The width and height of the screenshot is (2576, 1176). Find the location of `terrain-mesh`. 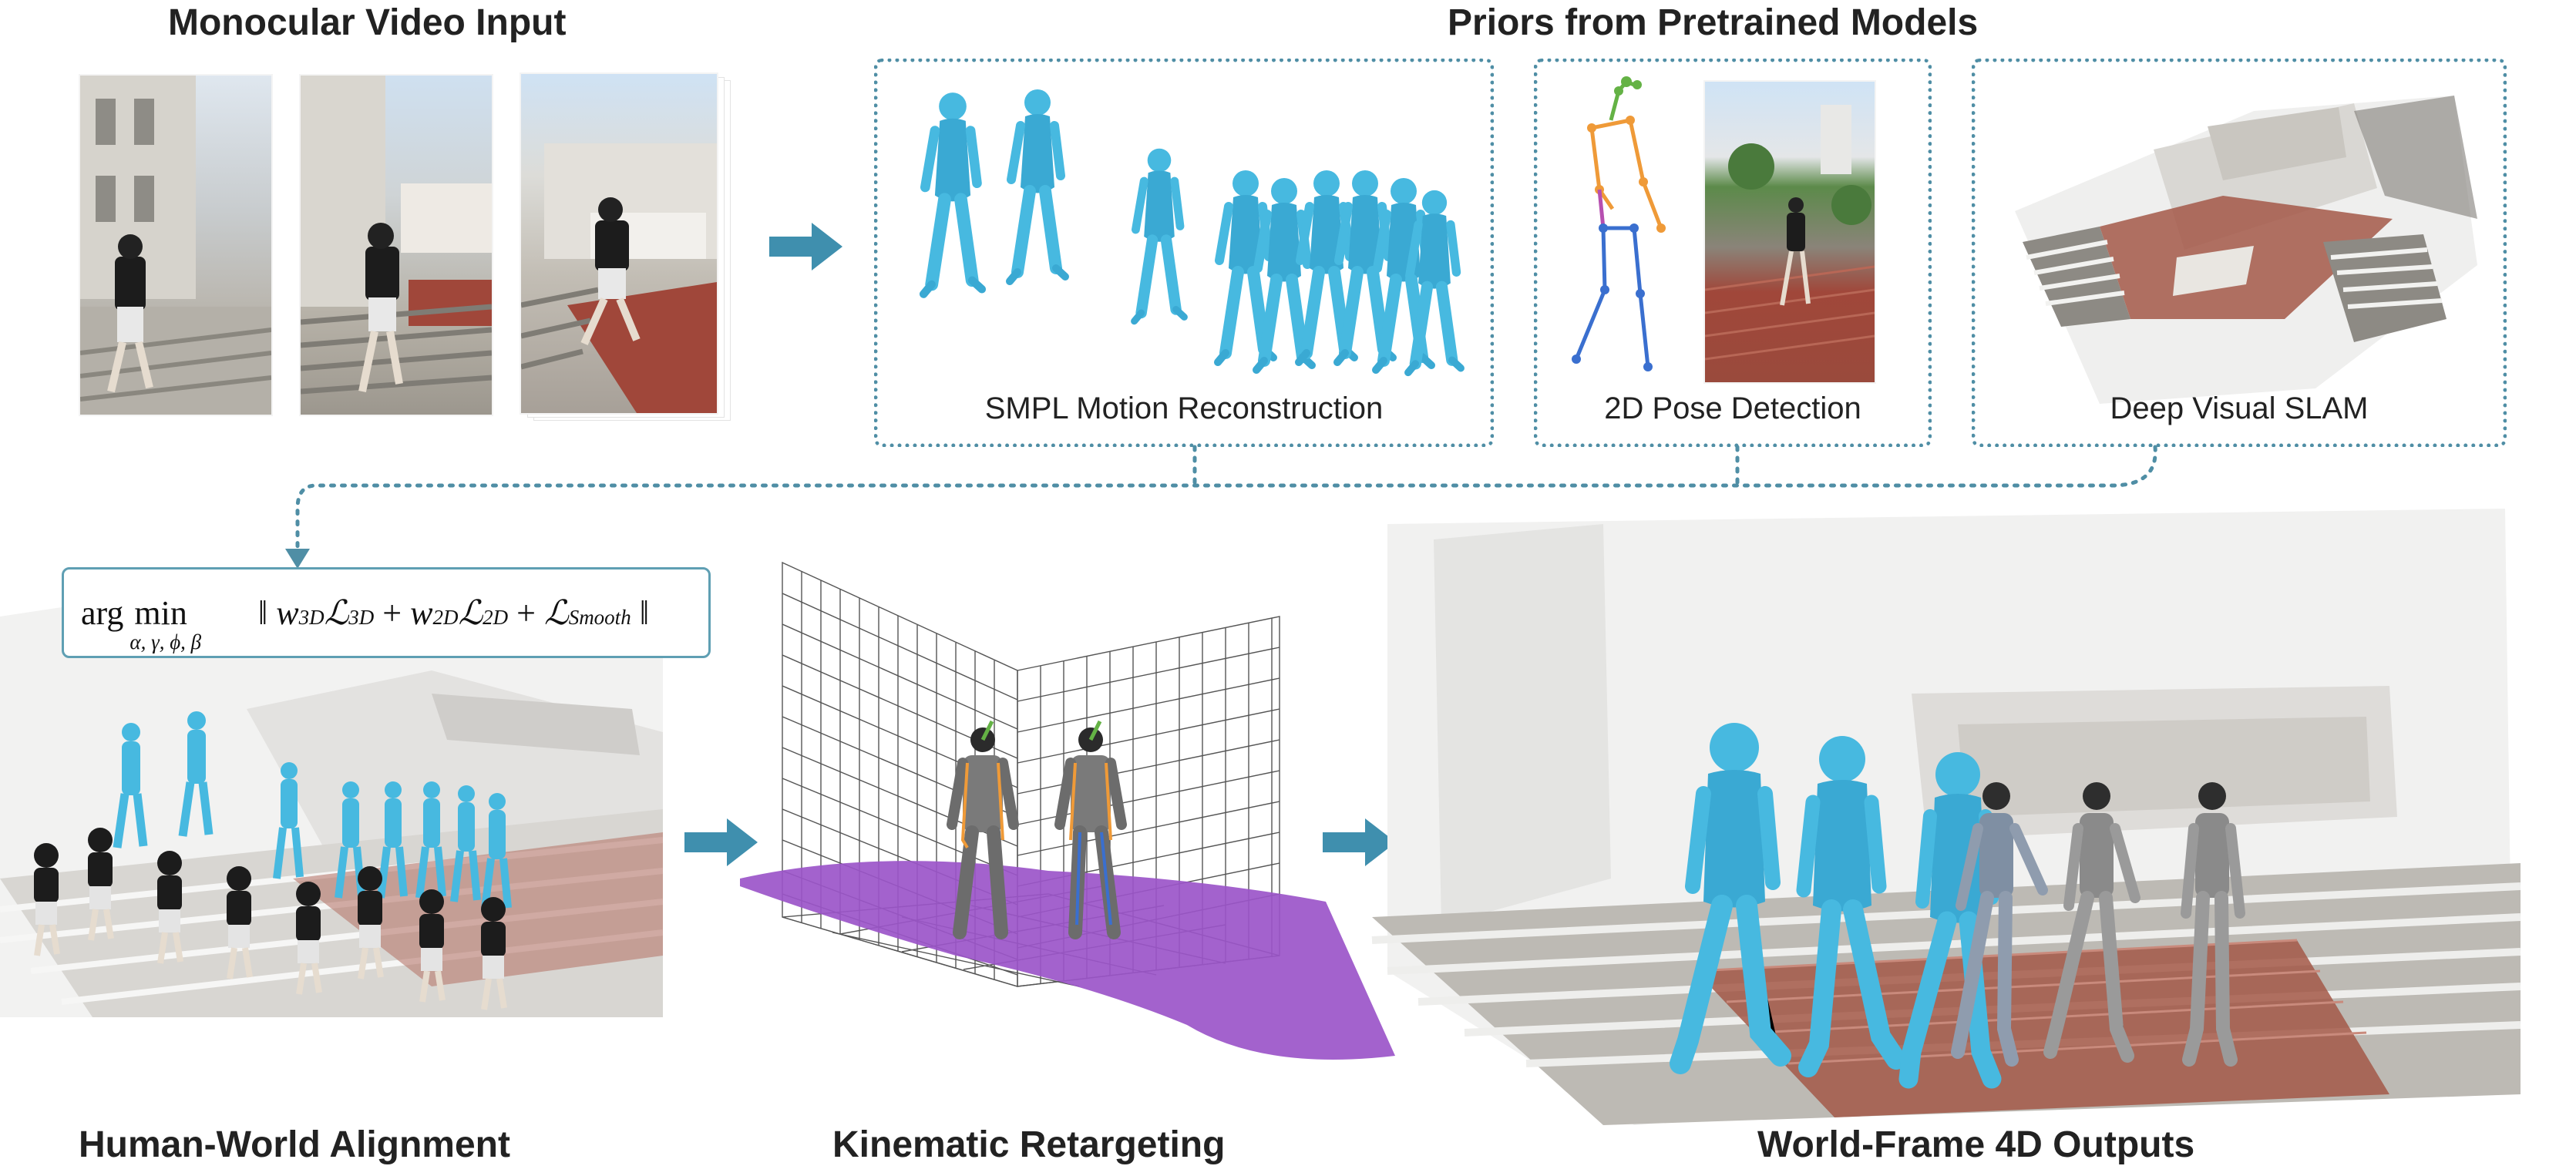

terrain-mesh is located at coordinates (1067, 960).